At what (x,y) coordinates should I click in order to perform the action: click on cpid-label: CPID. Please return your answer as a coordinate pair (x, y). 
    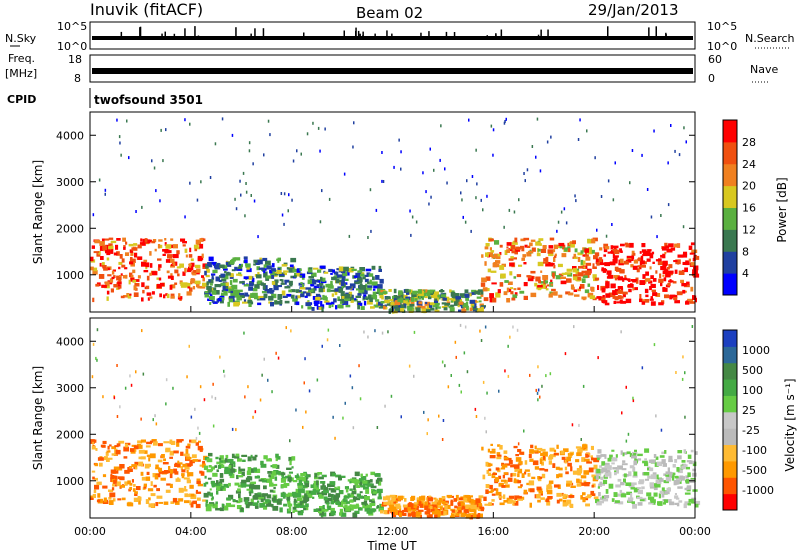
    Looking at the image, I should click on (21, 99).